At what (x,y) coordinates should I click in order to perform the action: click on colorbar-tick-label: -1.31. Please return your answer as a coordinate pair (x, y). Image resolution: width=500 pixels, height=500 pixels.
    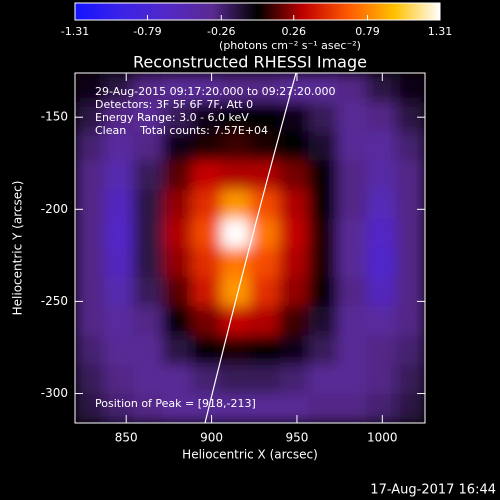
    Looking at the image, I should click on (75, 31).